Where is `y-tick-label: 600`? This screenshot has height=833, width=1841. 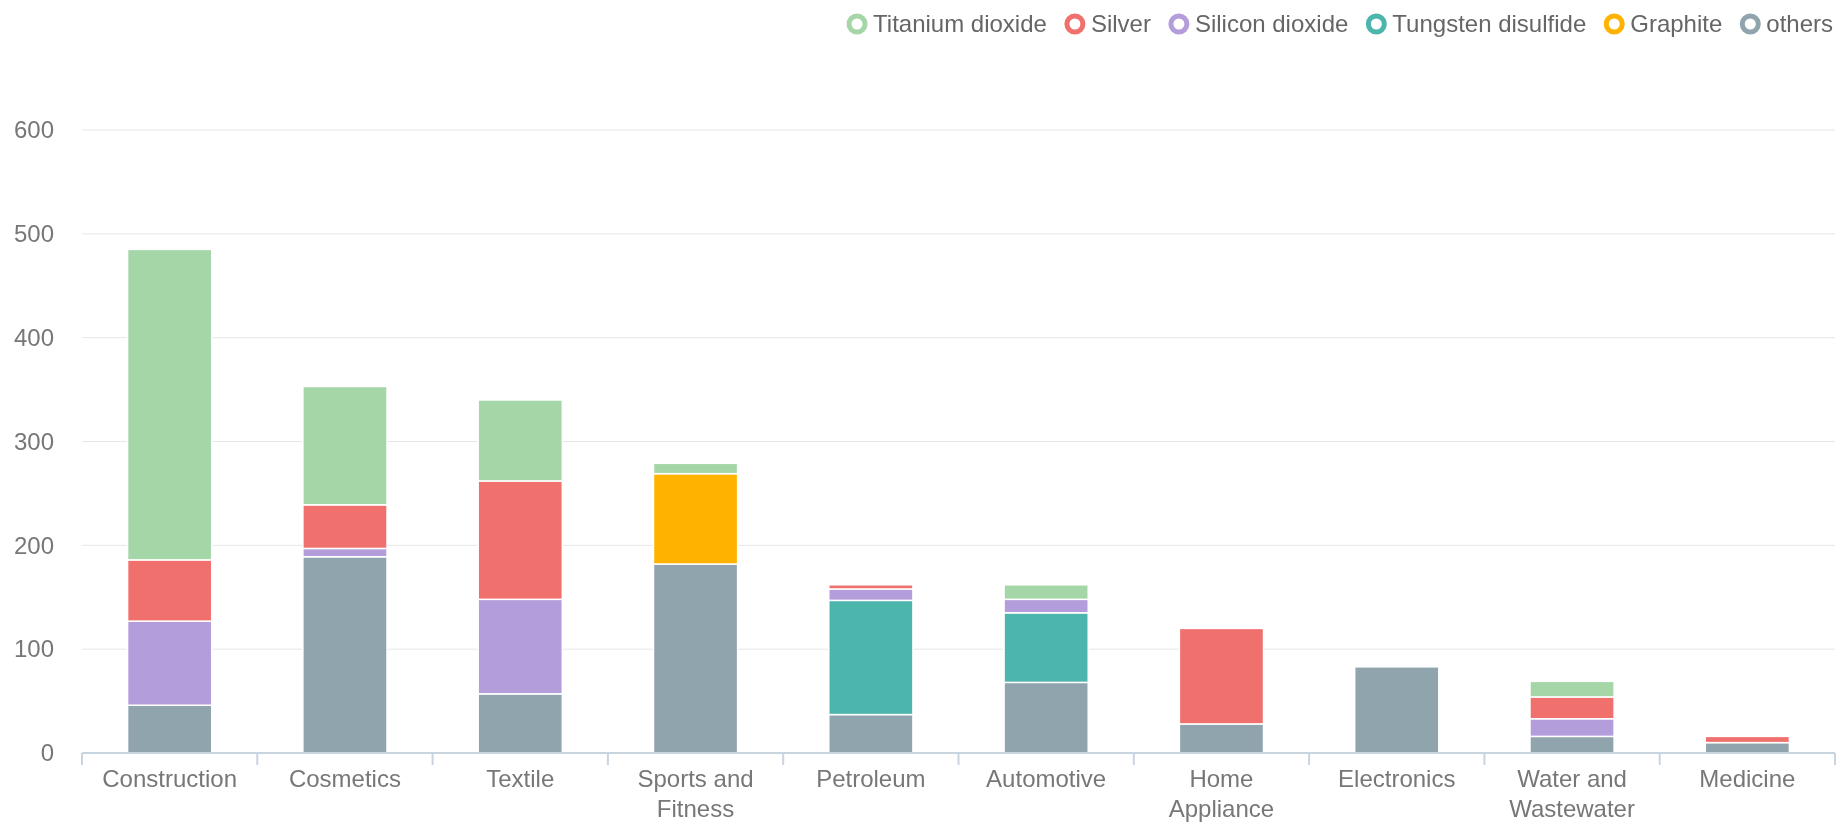
y-tick-label: 600 is located at coordinates (33, 130).